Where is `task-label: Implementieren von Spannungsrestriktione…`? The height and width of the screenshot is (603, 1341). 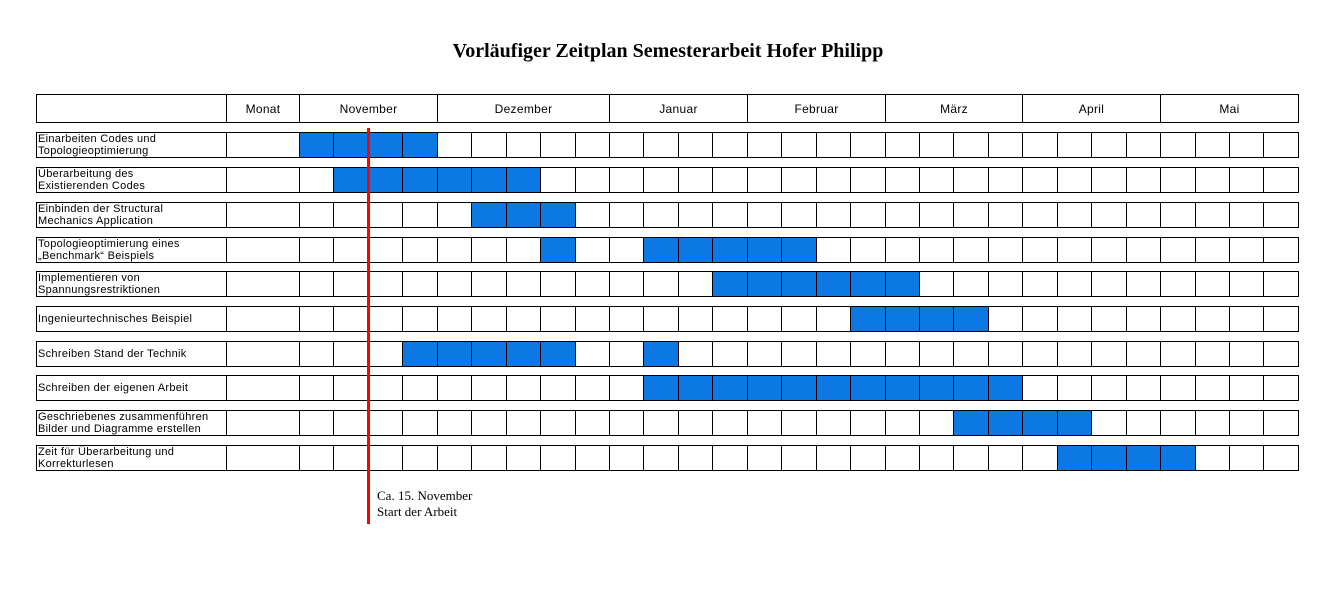
task-label: Implementieren von Spannungsrestriktione… is located at coordinates (131, 284).